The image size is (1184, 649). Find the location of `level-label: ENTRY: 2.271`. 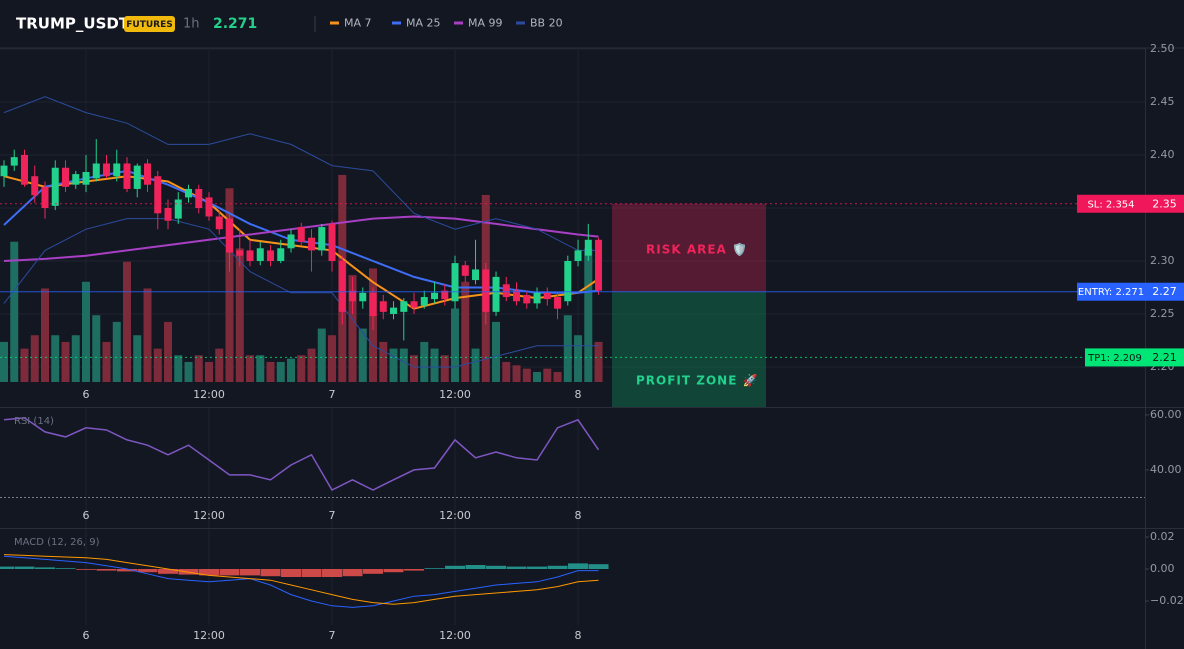

level-label: ENTRY: 2.271 is located at coordinates (1111, 292).